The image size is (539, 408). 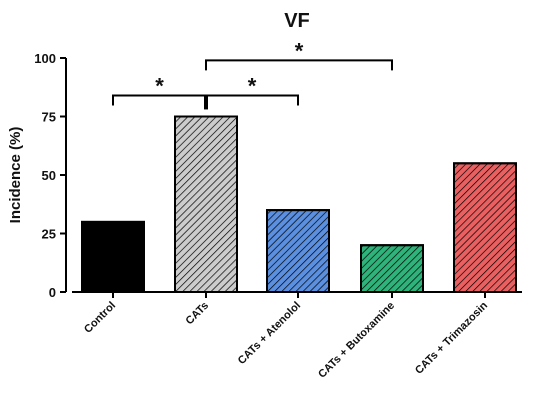 What do you see at coordinates (49, 117) in the screenshot?
I see `y-tick-label: 75` at bounding box center [49, 117].